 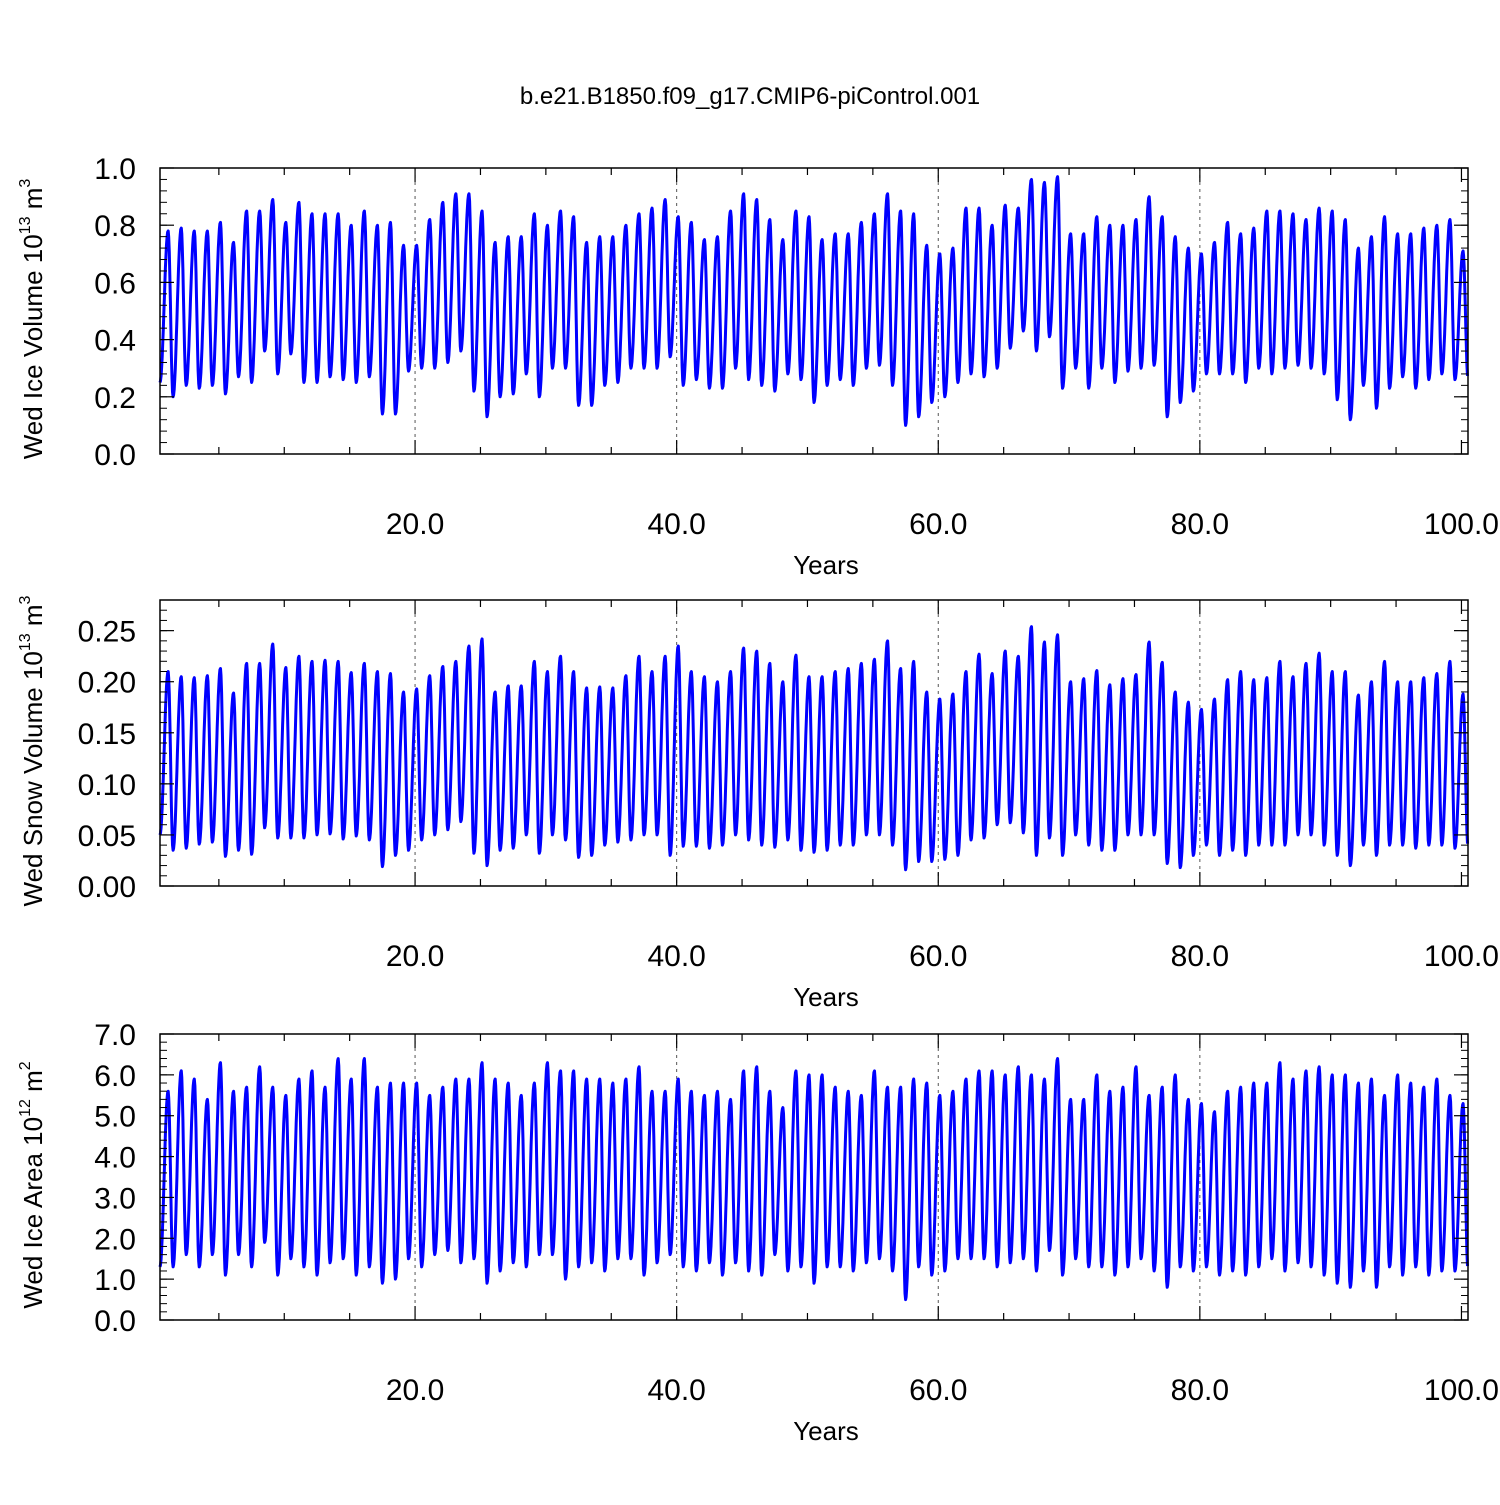 What do you see at coordinates (107, 683) in the screenshot?
I see `y-tick-label: 0.20` at bounding box center [107, 683].